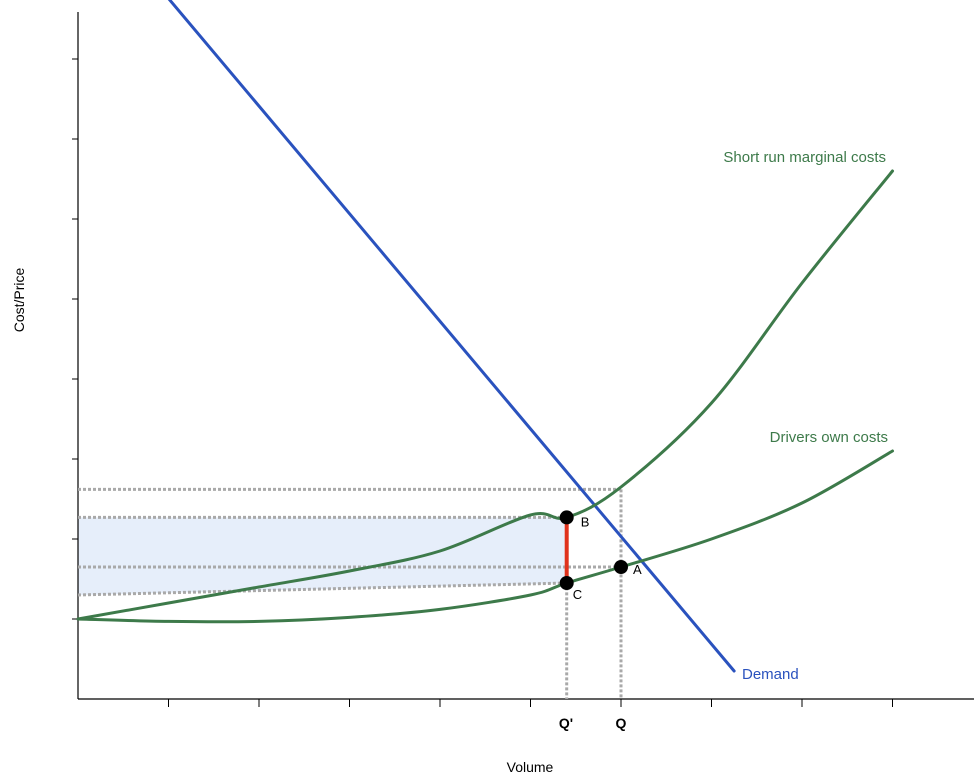  What do you see at coordinates (585, 521) in the screenshot?
I see `point-label-b: B` at bounding box center [585, 521].